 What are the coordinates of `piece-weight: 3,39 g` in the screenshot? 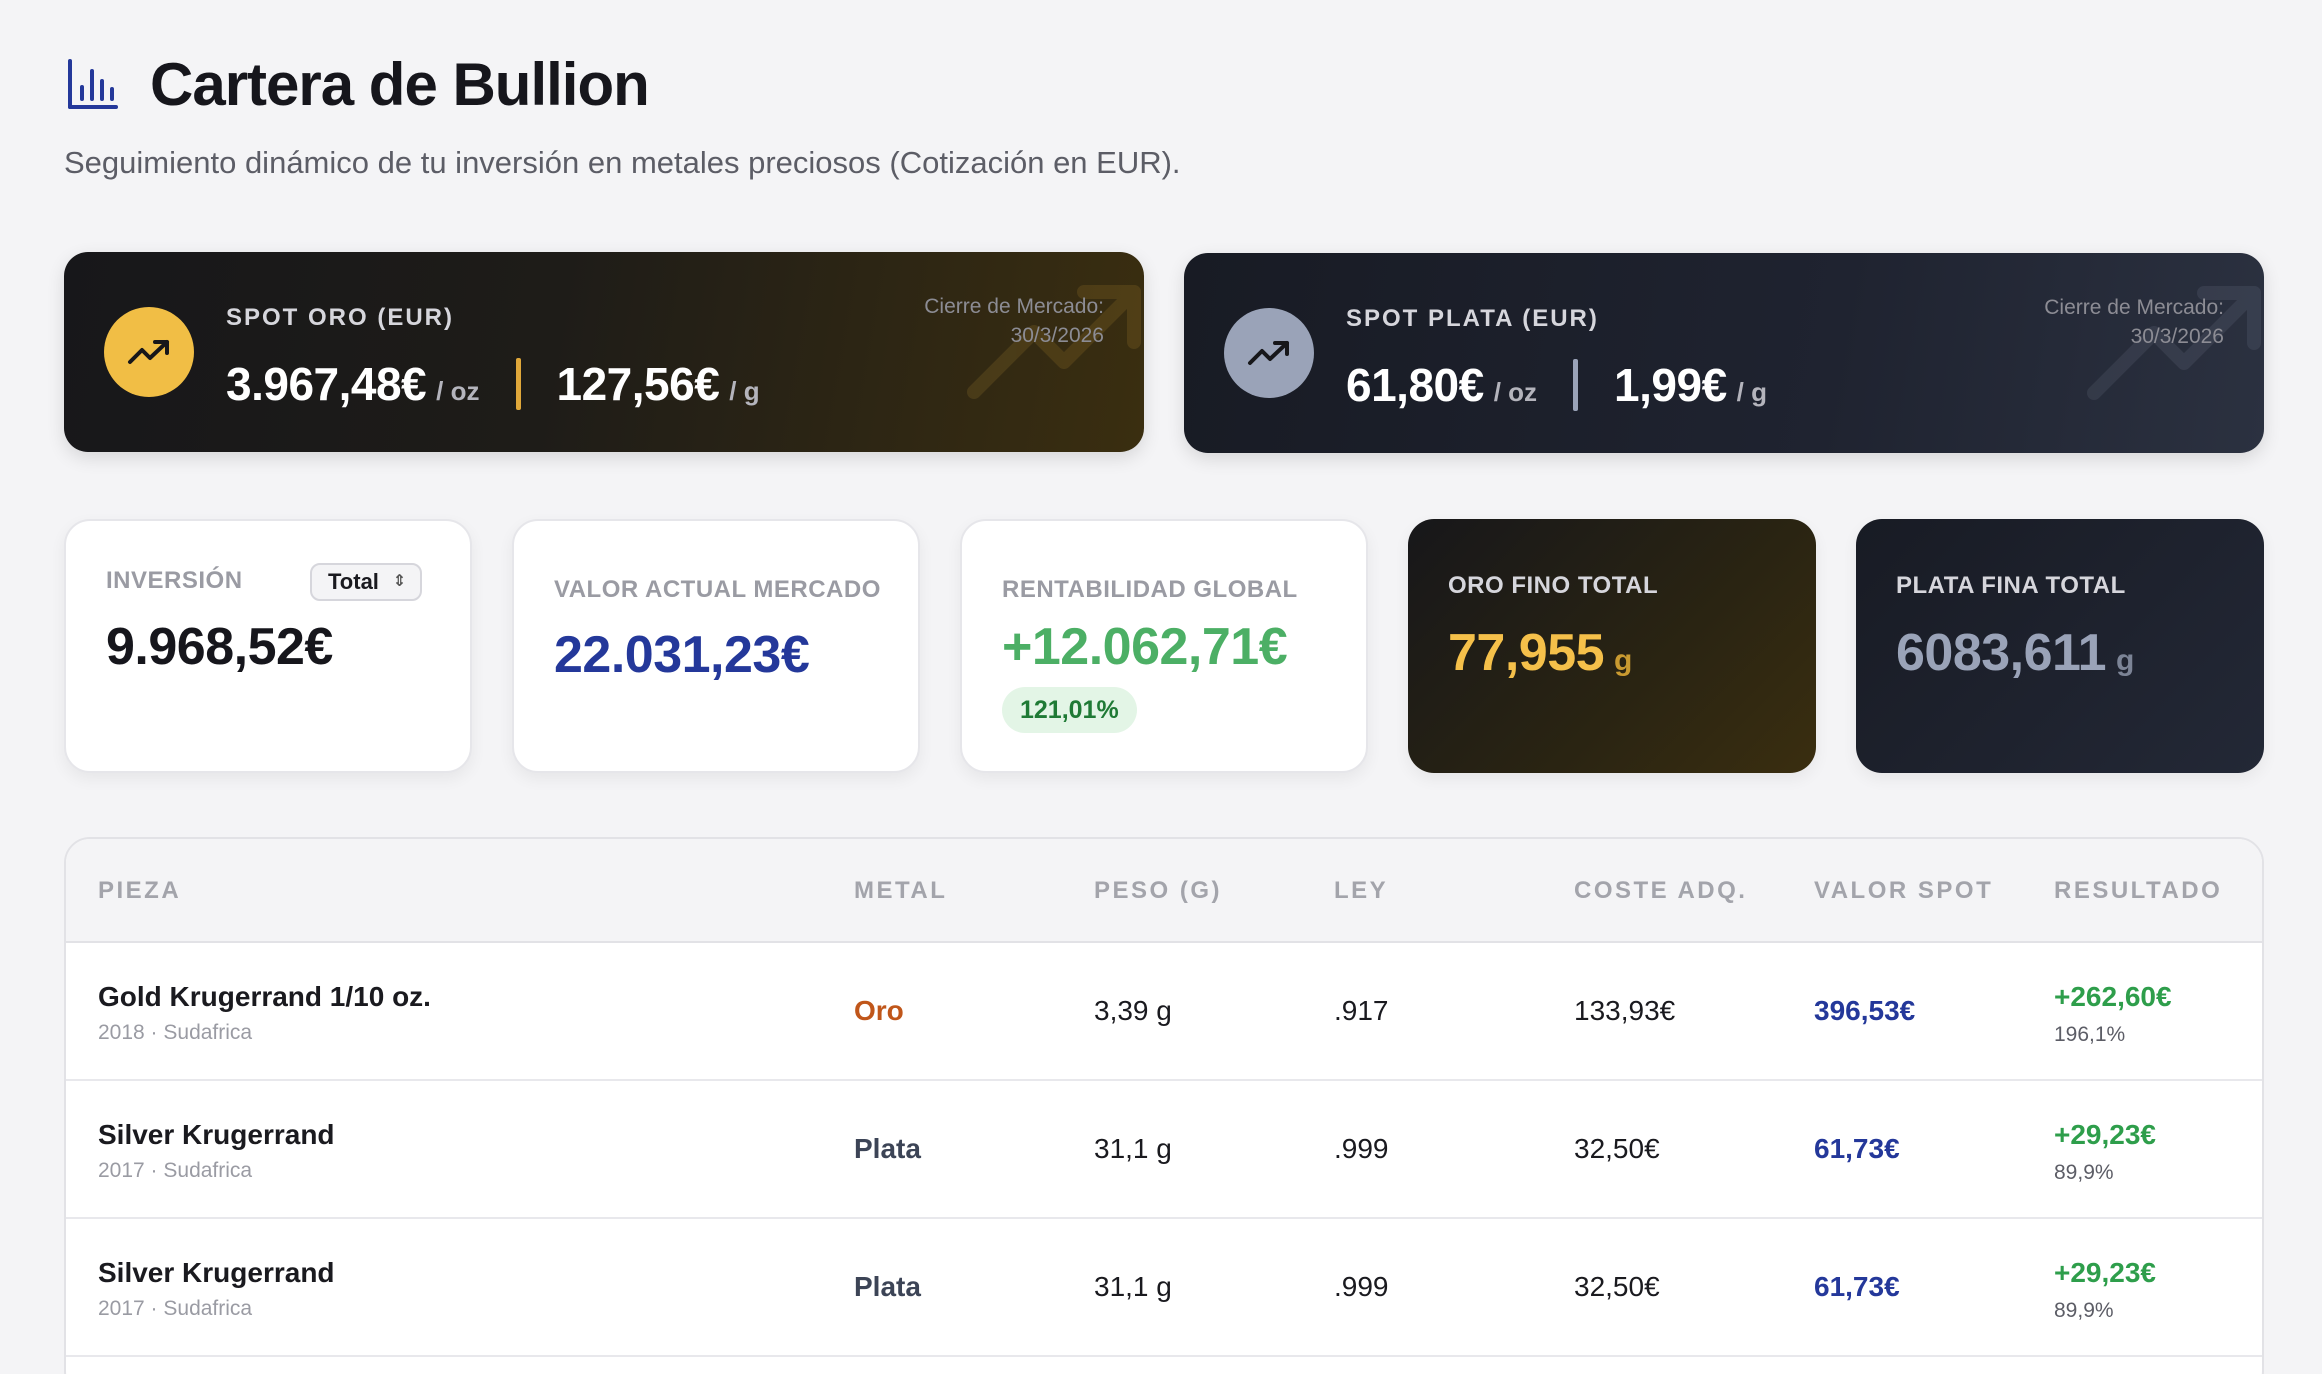 It's located at (1133, 1010).